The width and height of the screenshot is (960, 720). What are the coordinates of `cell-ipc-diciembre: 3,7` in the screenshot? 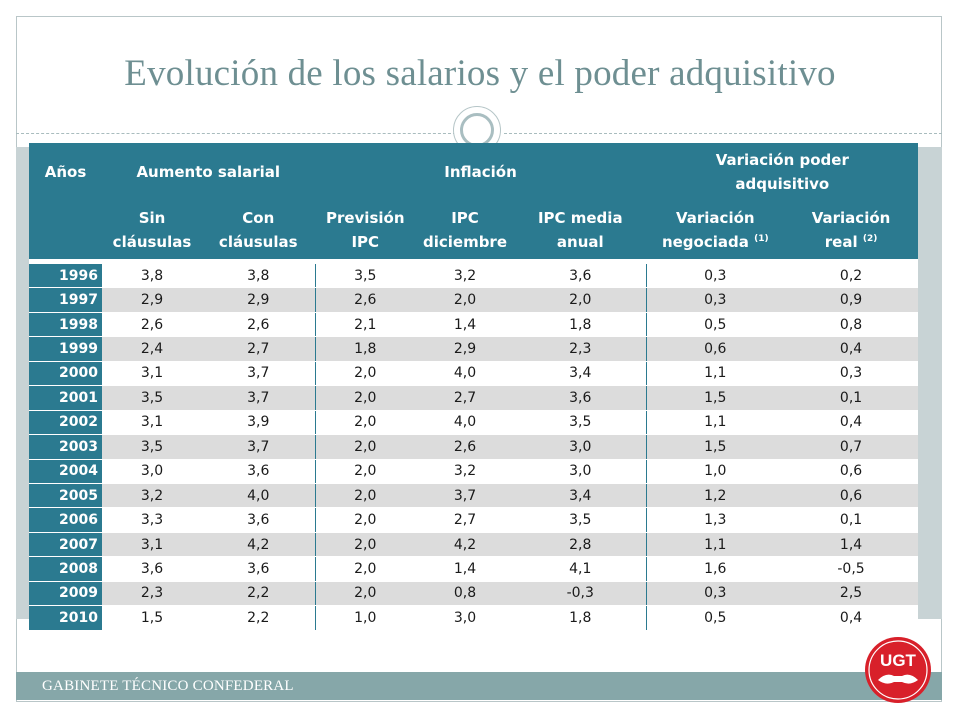 It's located at (465, 496).